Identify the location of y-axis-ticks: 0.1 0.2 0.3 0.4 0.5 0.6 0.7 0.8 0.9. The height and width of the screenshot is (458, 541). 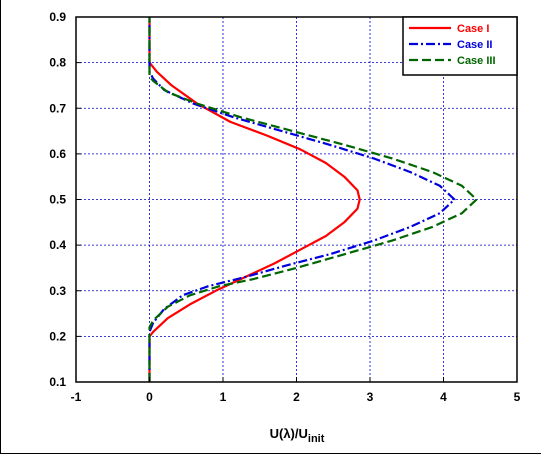
(65, 199).